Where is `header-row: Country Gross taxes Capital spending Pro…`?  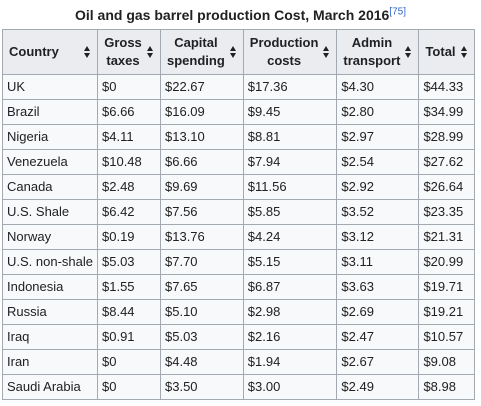 header-row: Country Gross taxes Capital spending Pro… is located at coordinates (238, 52).